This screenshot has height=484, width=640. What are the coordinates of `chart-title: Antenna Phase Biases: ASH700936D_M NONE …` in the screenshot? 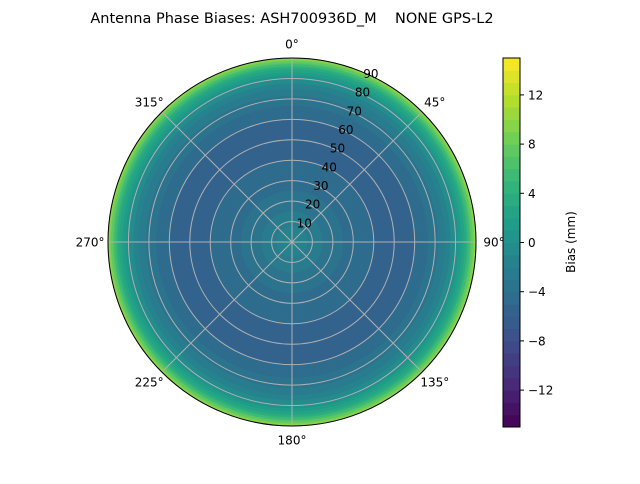 It's located at (291, 19).